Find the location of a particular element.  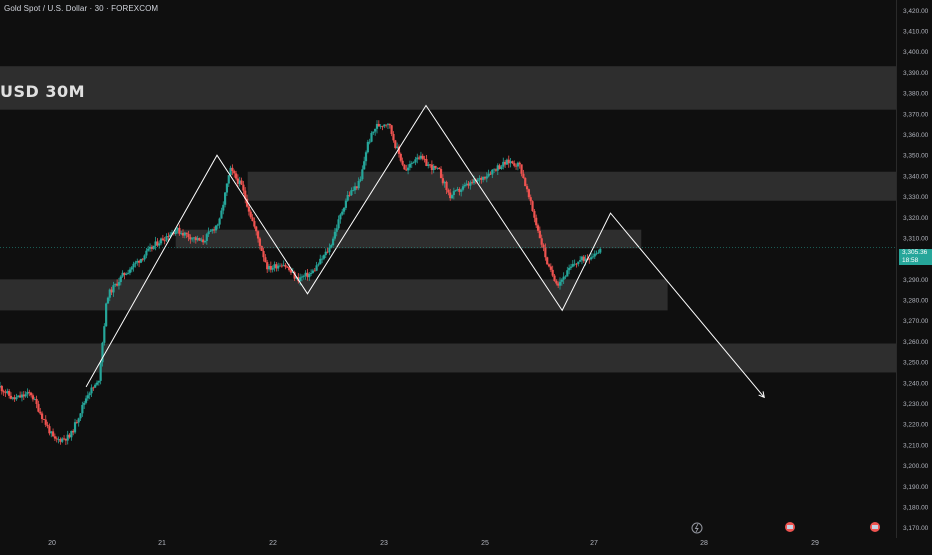

x-tick-label: 29 is located at coordinates (815, 543).